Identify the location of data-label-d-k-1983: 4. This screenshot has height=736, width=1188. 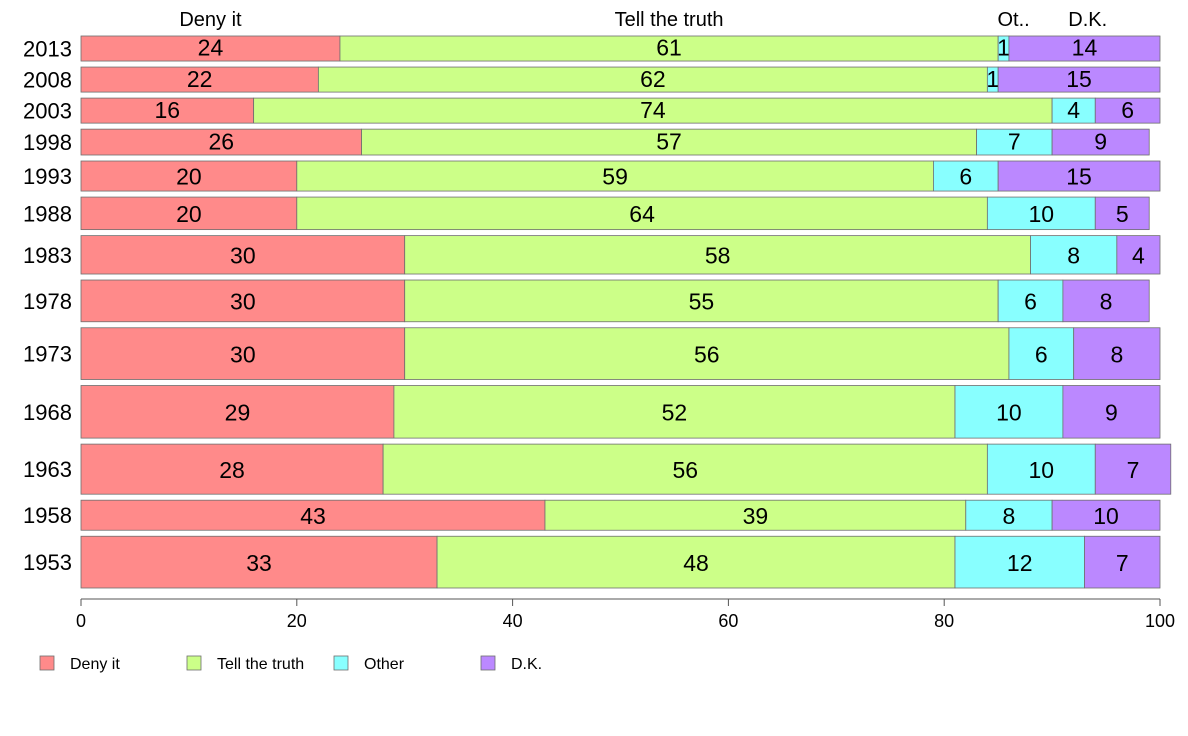
(1138, 255).